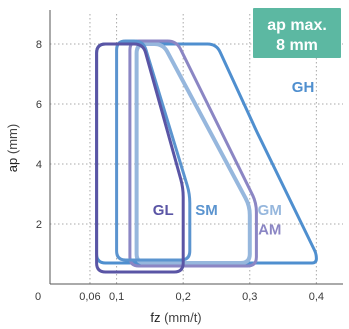  Describe the element at coordinates (303, 87) in the screenshot. I see `region-label-gh: GH` at that location.